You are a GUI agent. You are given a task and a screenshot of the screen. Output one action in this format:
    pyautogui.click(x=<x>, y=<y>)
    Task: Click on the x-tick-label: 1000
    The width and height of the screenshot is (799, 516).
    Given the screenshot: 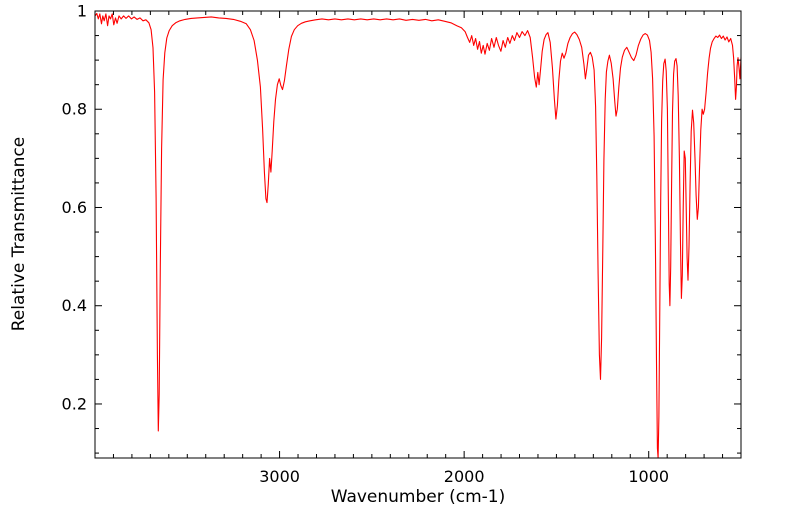 What is the action you would take?
    pyautogui.click(x=648, y=476)
    